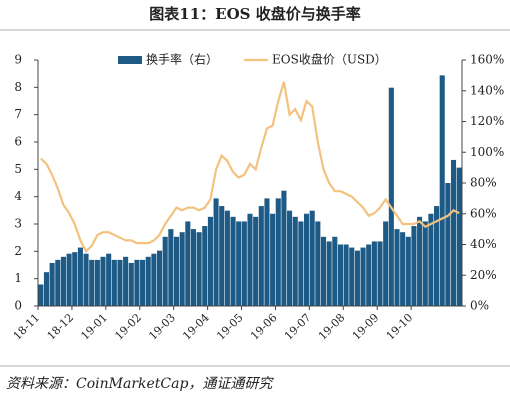 Image resolution: width=510 pixels, height=404 pixels. What do you see at coordinates (162, 327) in the screenshot?
I see `x-tick-label: 19-03` at bounding box center [162, 327].